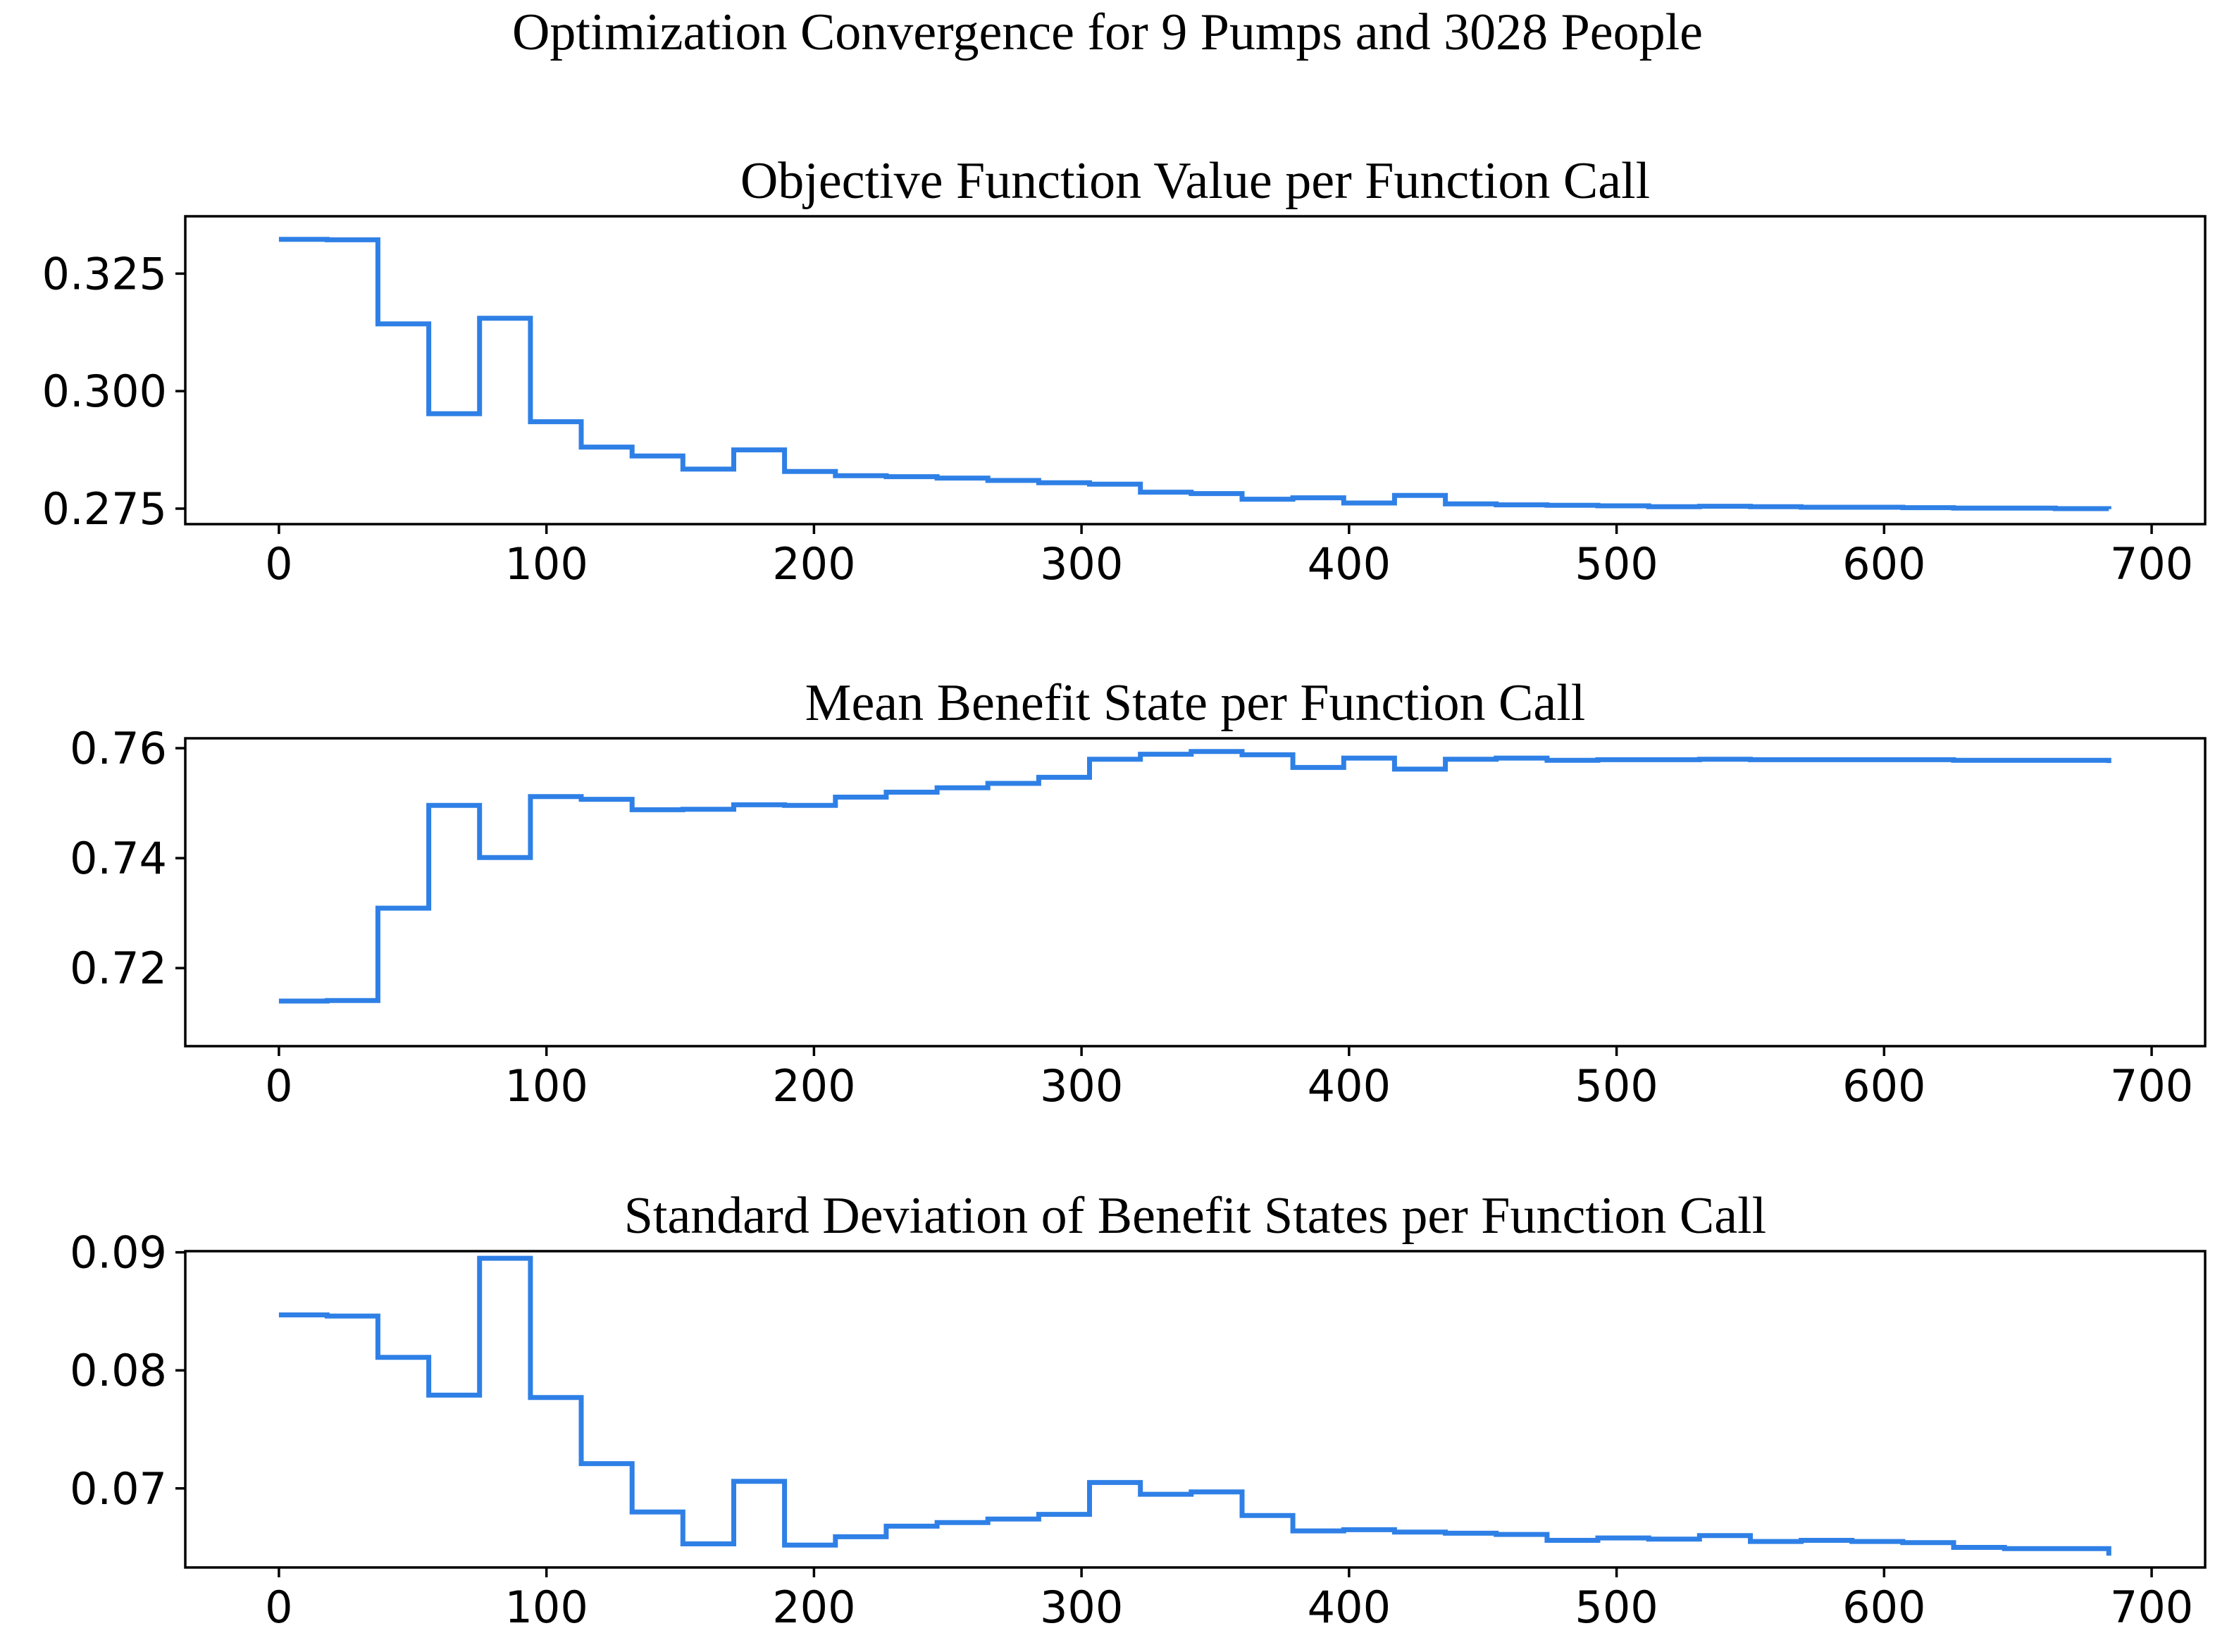 The width and height of the screenshot is (2215, 1652). I want to click on y-tick-label: 0.76, so click(118, 748).